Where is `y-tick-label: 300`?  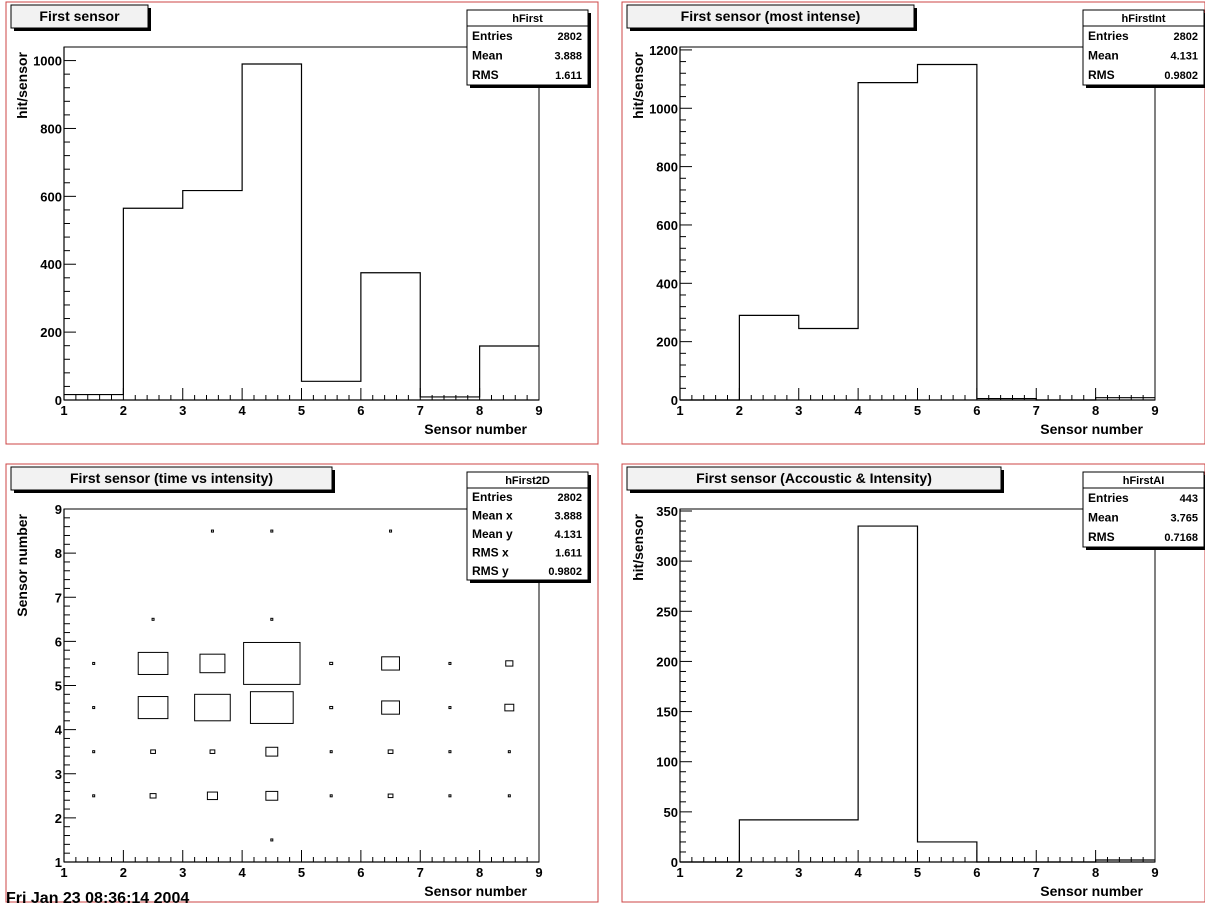
y-tick-label: 300 is located at coordinates (667, 561).